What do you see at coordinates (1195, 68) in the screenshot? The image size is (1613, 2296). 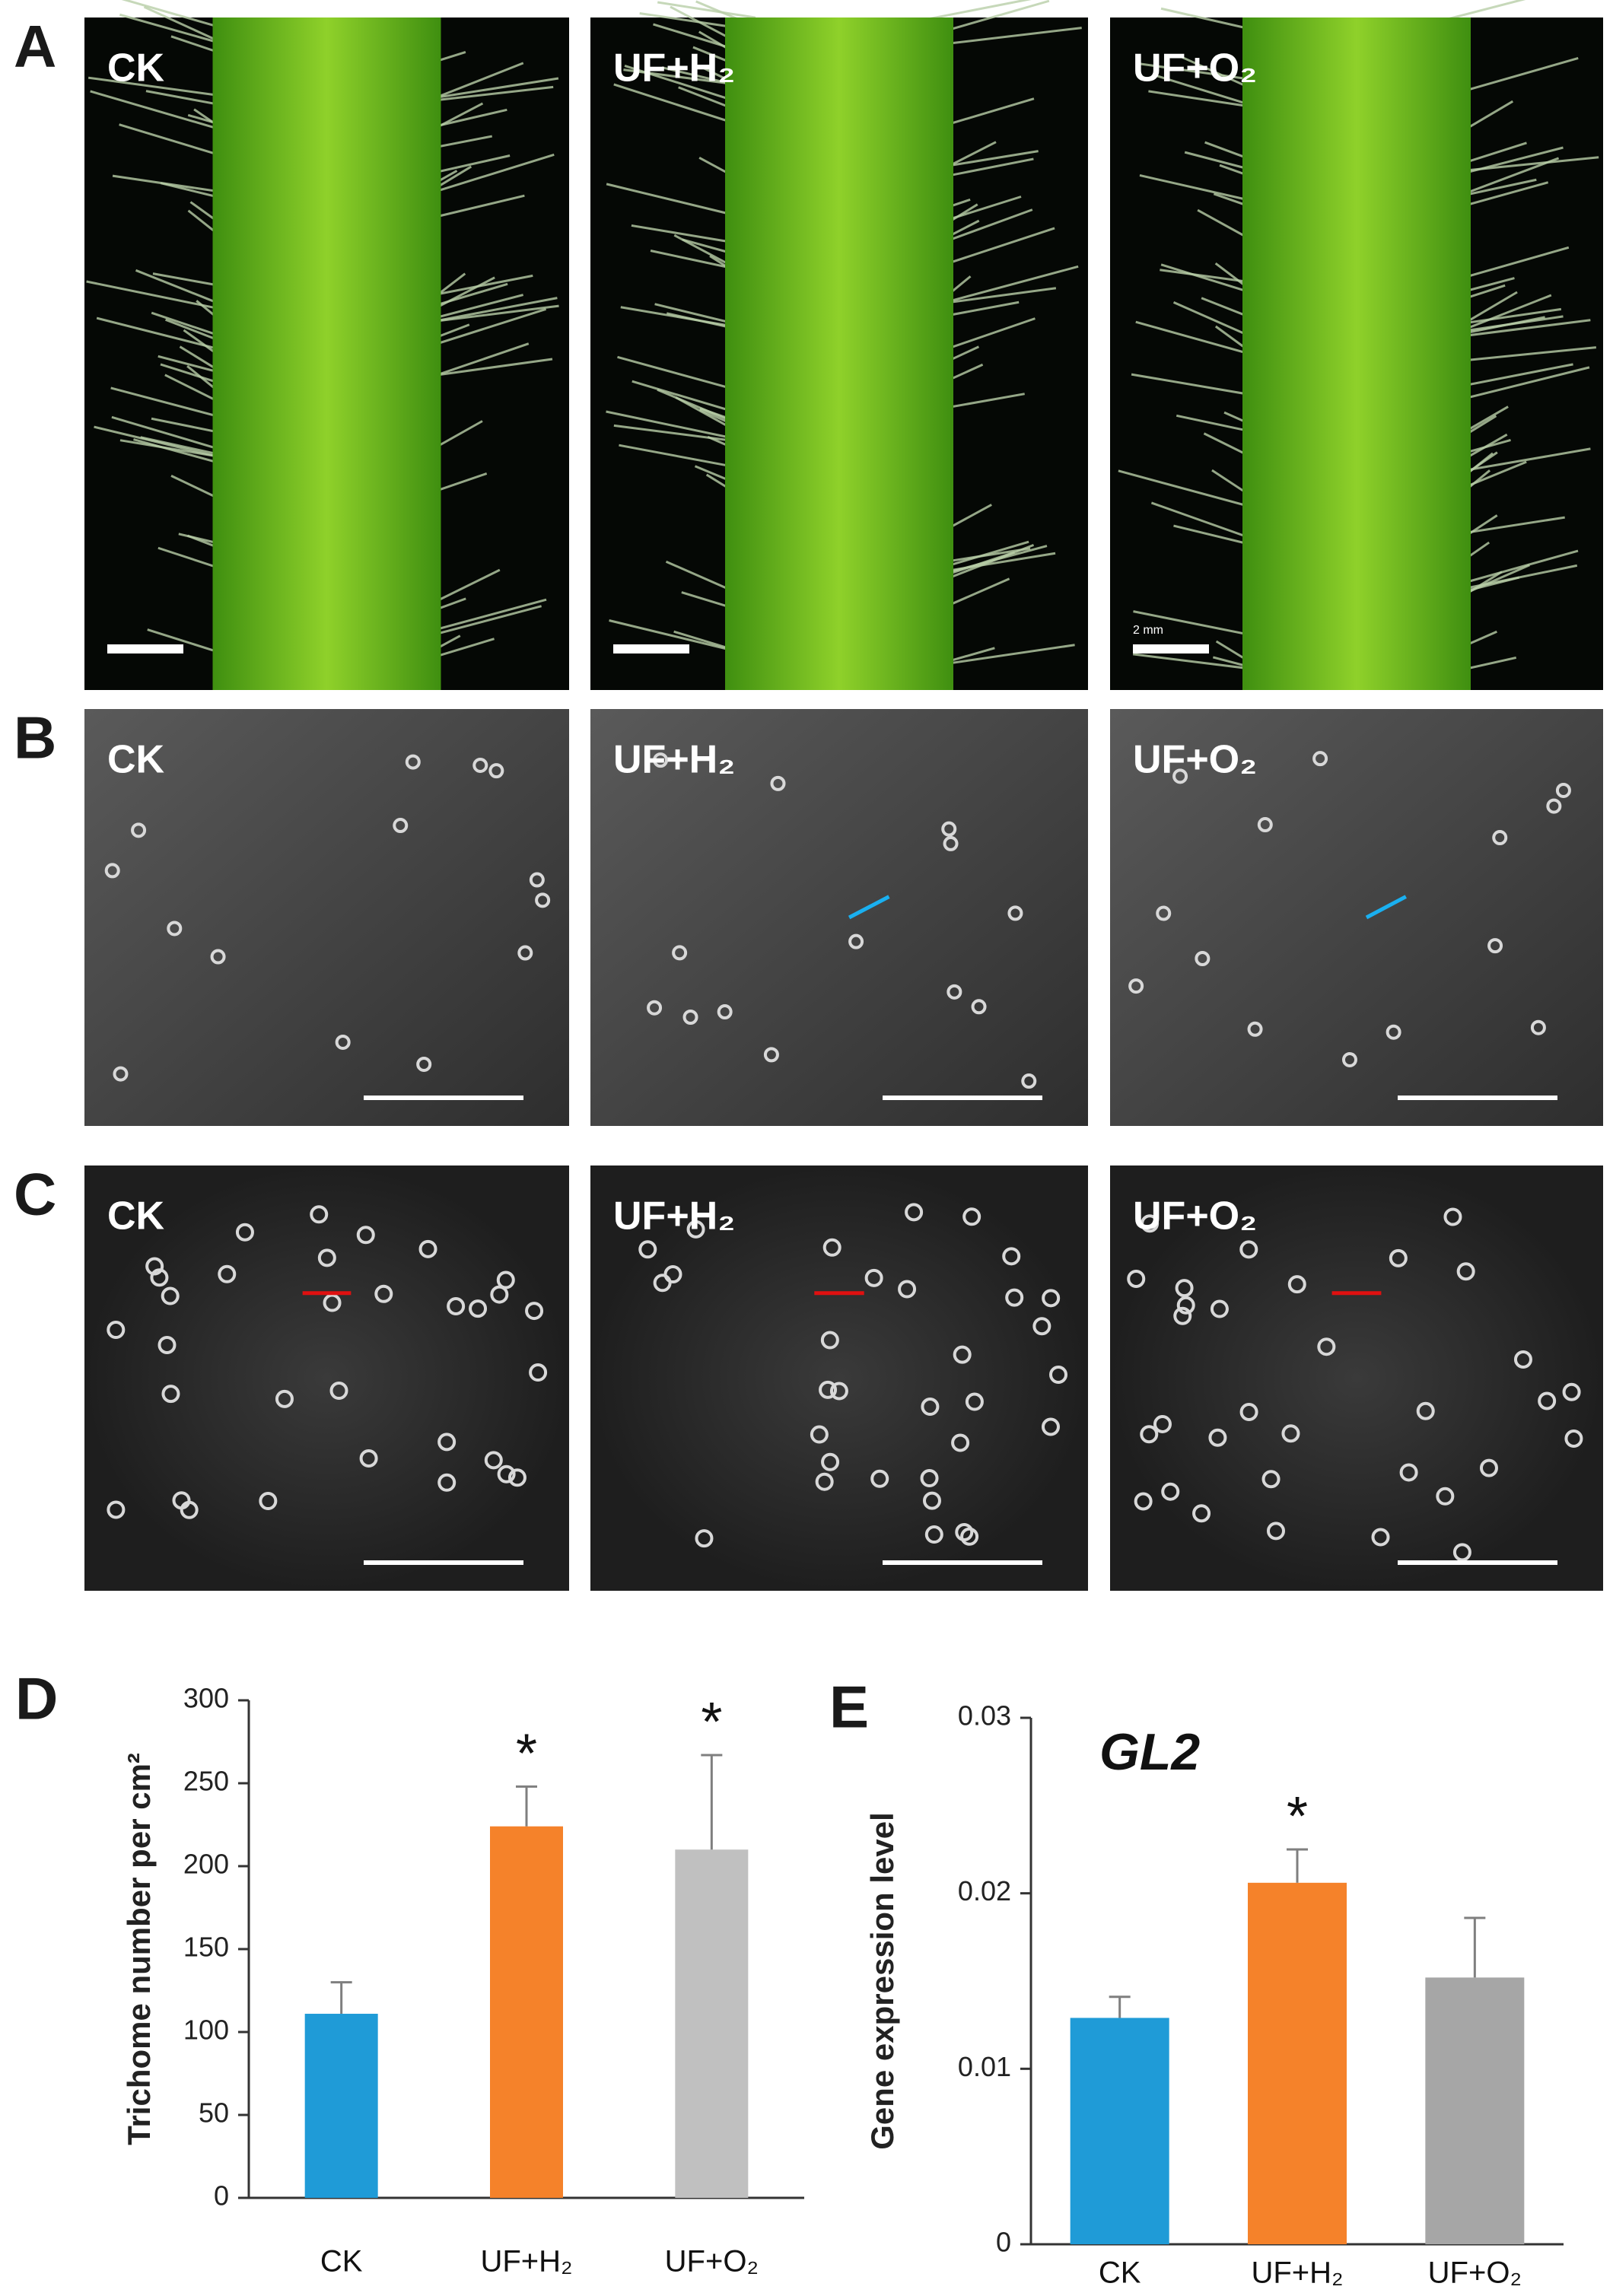 I see `photo-label: UF+O₂` at bounding box center [1195, 68].